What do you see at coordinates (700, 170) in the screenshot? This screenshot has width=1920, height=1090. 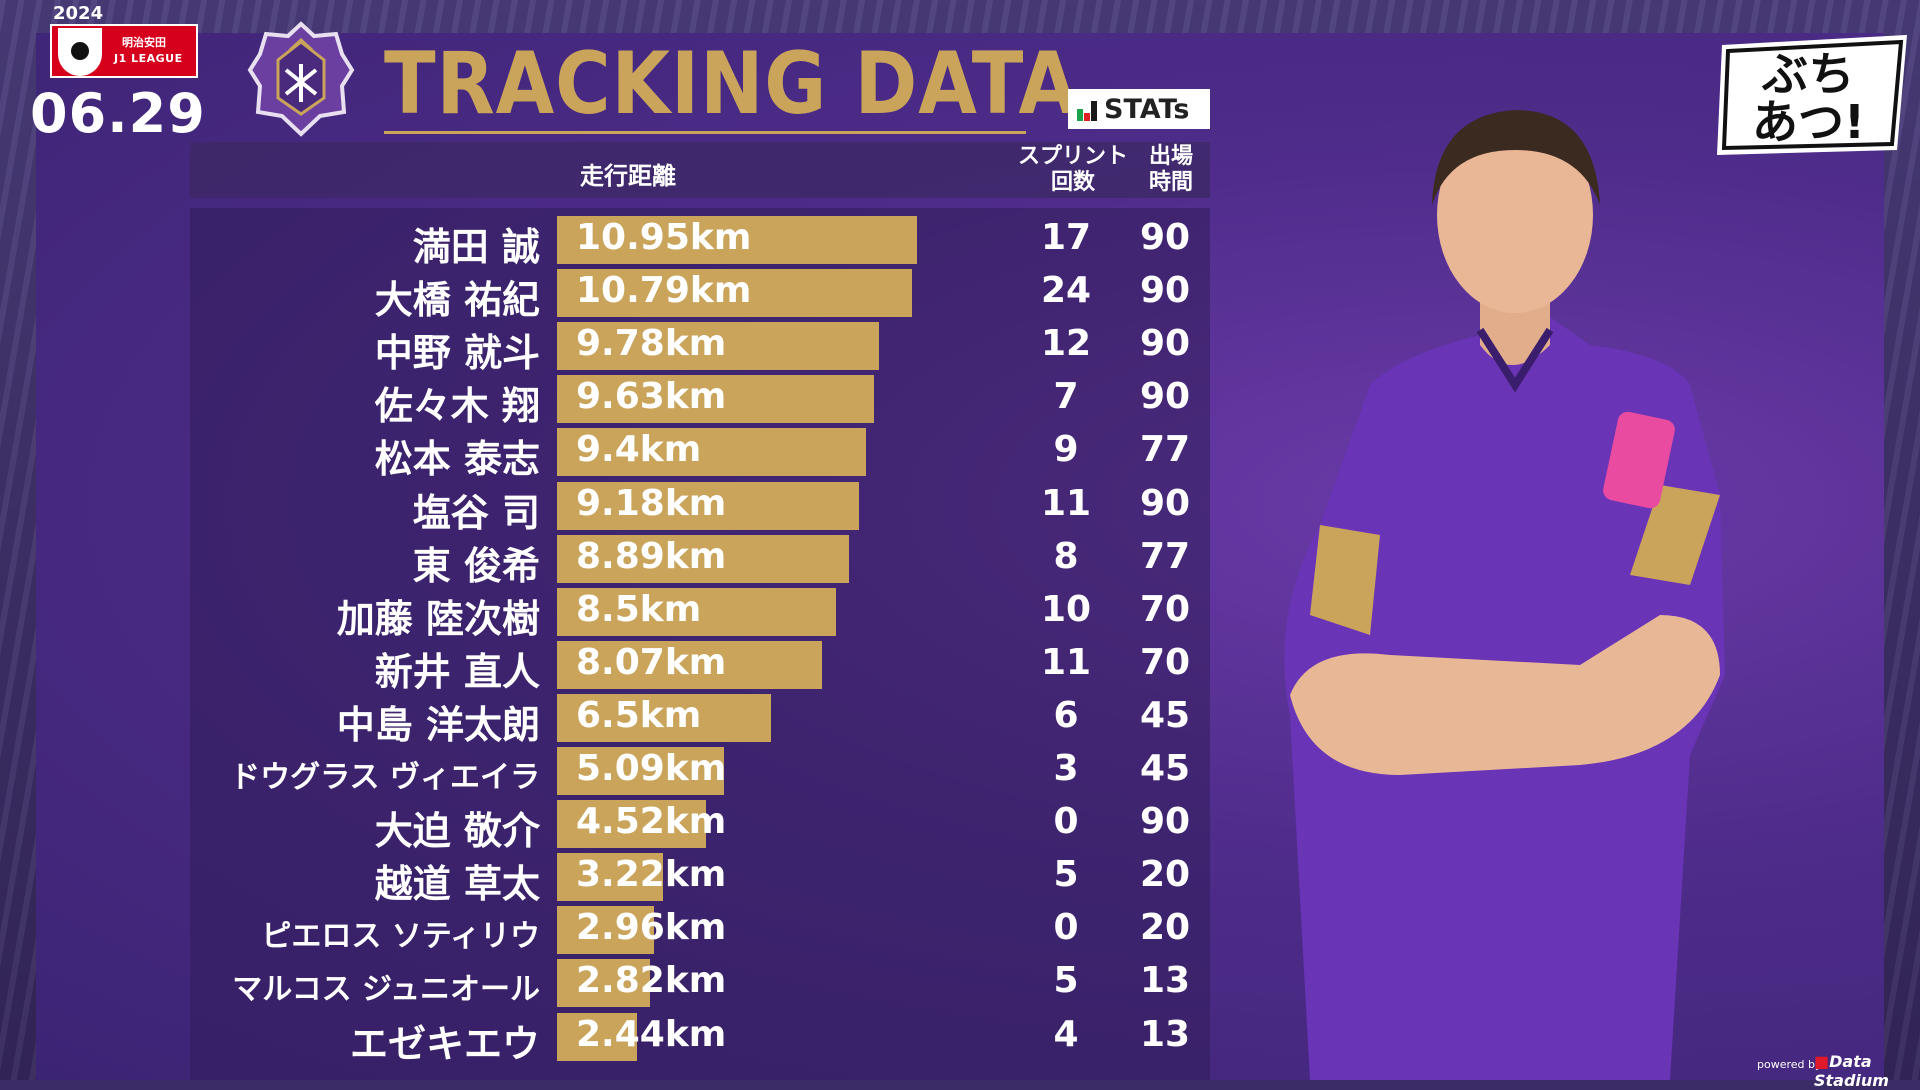 I see `table-header: 走行距離 スプリント 回数 出場 時間` at bounding box center [700, 170].